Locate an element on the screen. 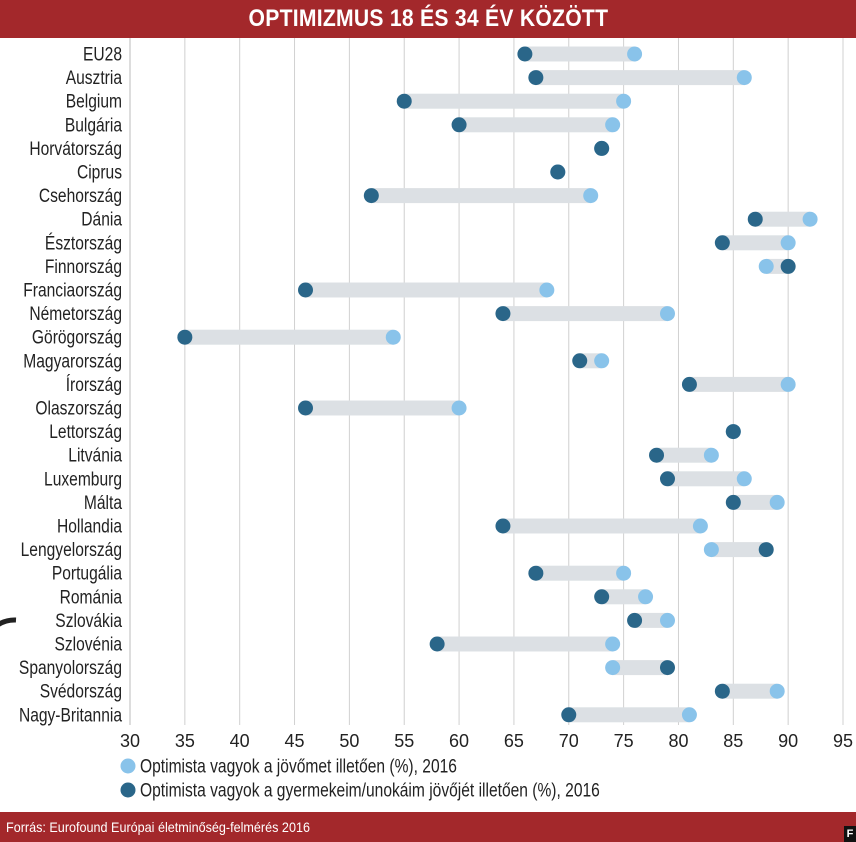 This screenshot has height=842, width=856. category-label: Csehország is located at coordinates (80, 196).